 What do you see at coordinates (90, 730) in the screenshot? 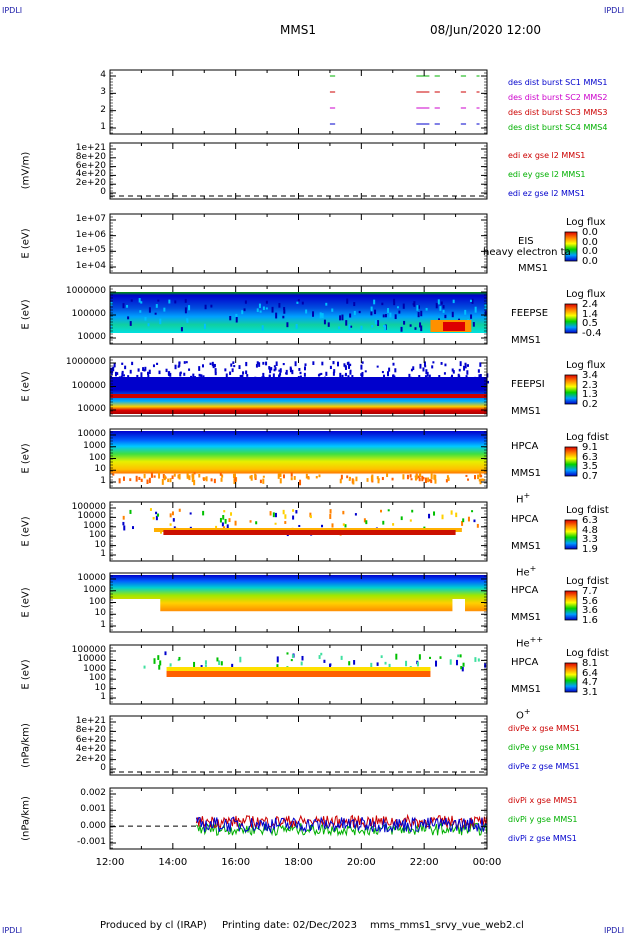
I see `y-tick-label: 8e+20` at bounding box center [90, 730].